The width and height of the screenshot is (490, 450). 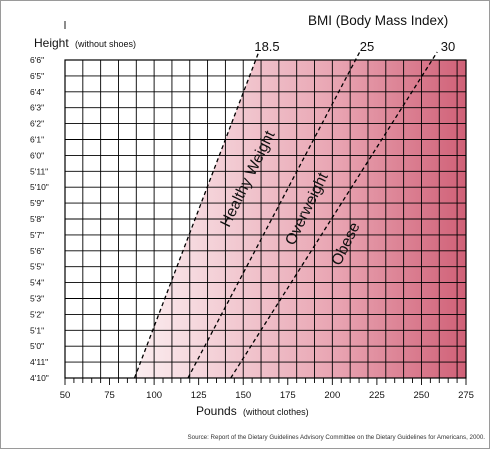 I want to click on y-tick-label: 5'0", so click(x=37, y=346).